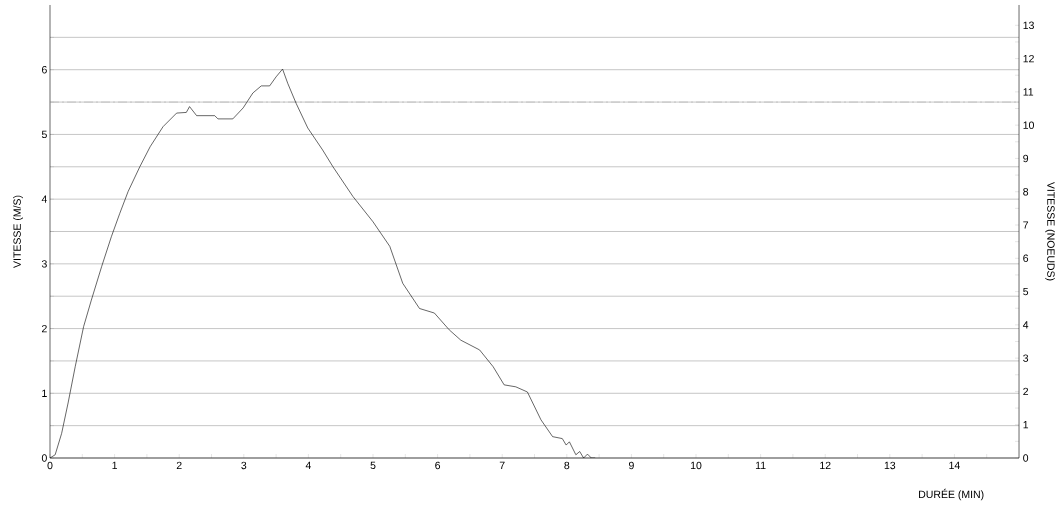 The height and width of the screenshot is (506, 1062). What do you see at coordinates (1026, 258) in the screenshot?
I see `y2-tick-label: 6` at bounding box center [1026, 258].